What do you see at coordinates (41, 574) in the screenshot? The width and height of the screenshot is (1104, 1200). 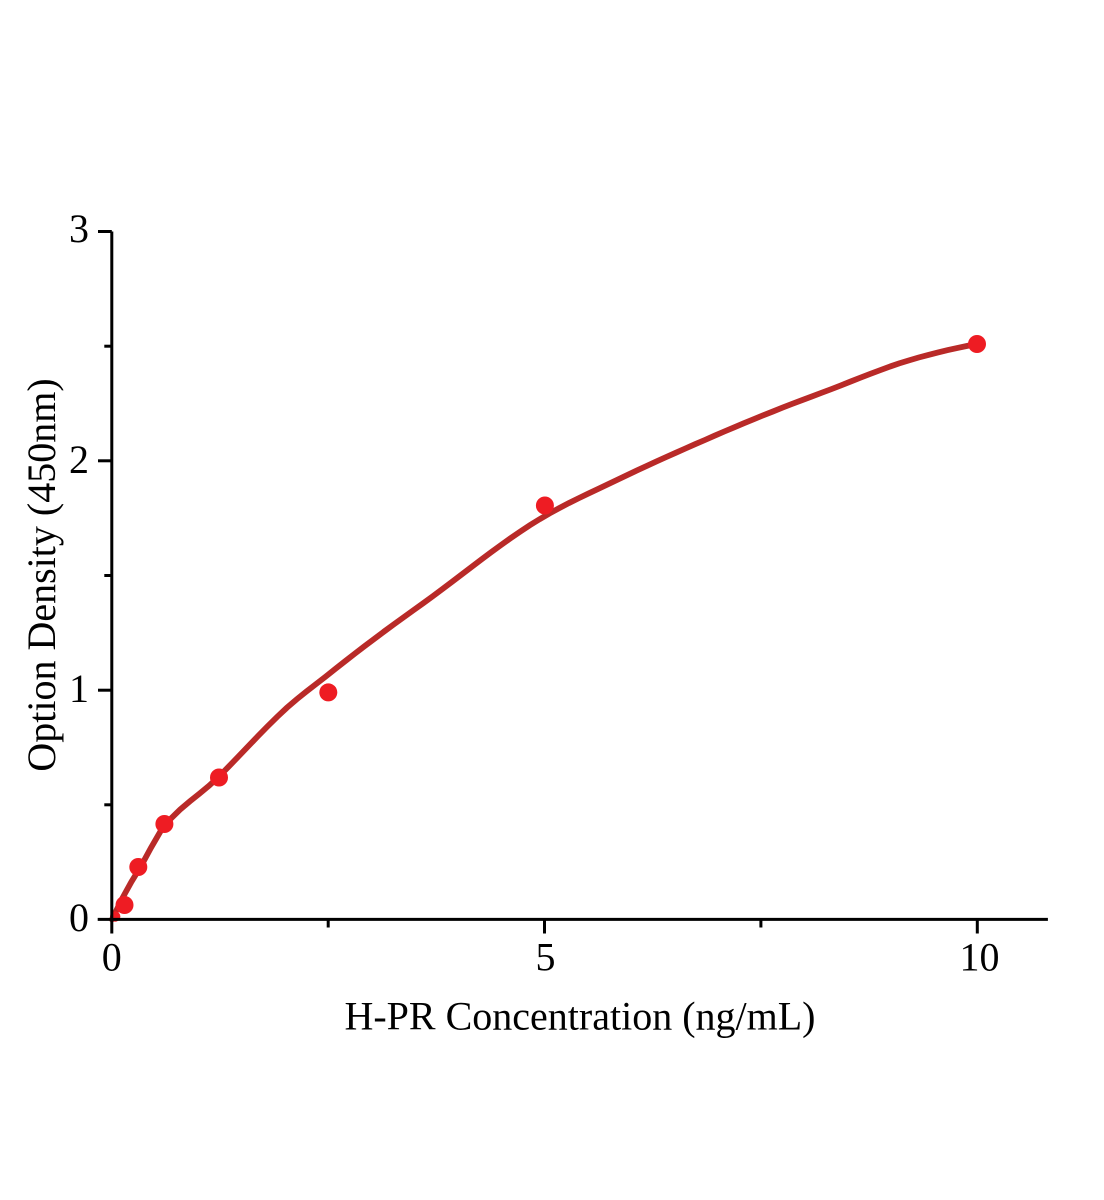 I see `svg-text: Option Density (450nm)` at bounding box center [41, 574].